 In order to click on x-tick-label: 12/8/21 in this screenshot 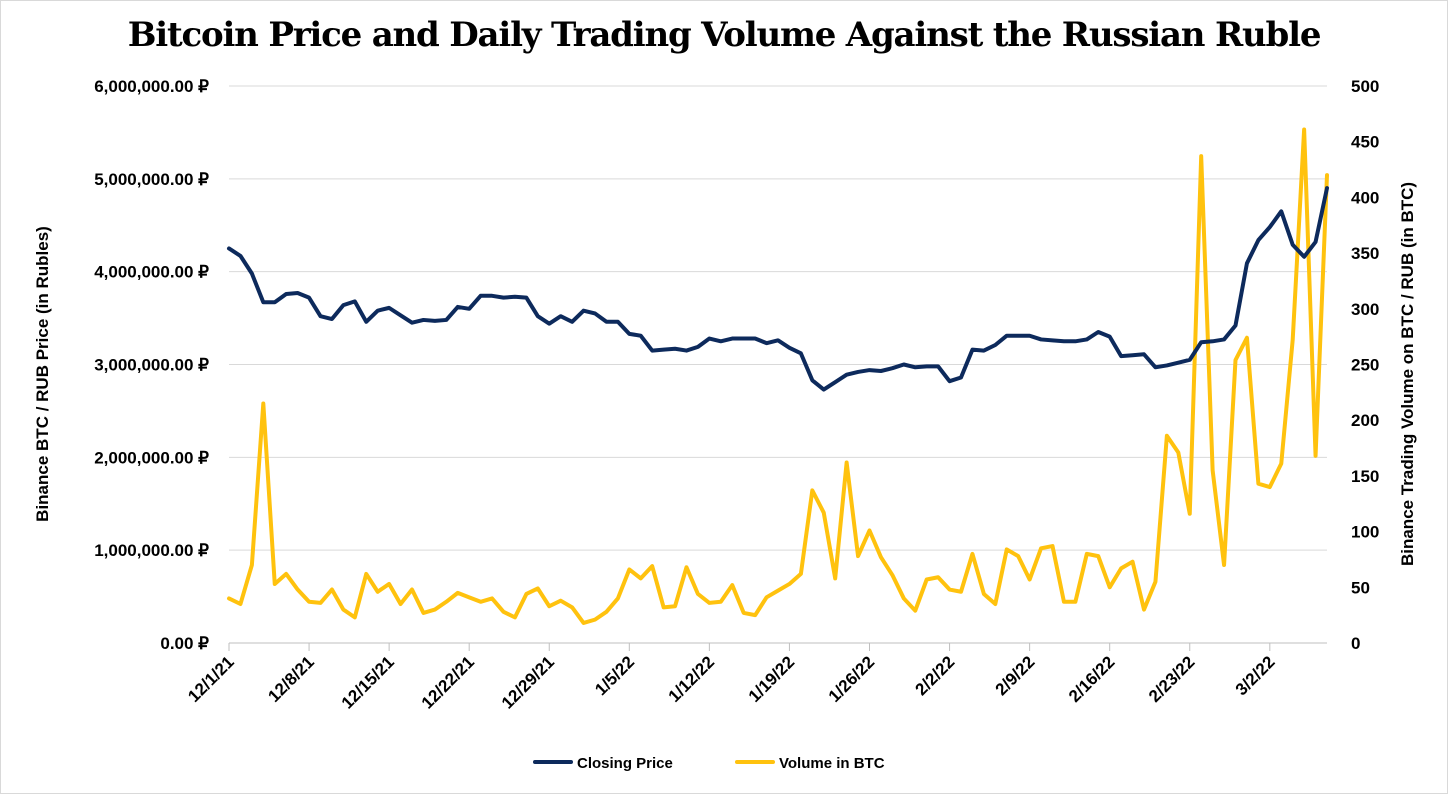, I will do `click(291, 679)`.